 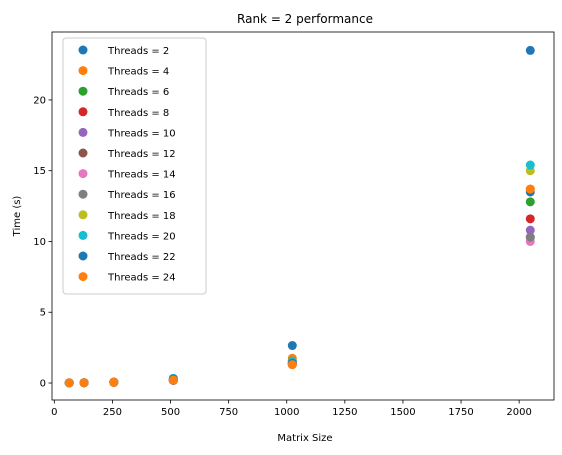 I want to click on x-axis-label: Matrix Size, so click(x=304, y=438).